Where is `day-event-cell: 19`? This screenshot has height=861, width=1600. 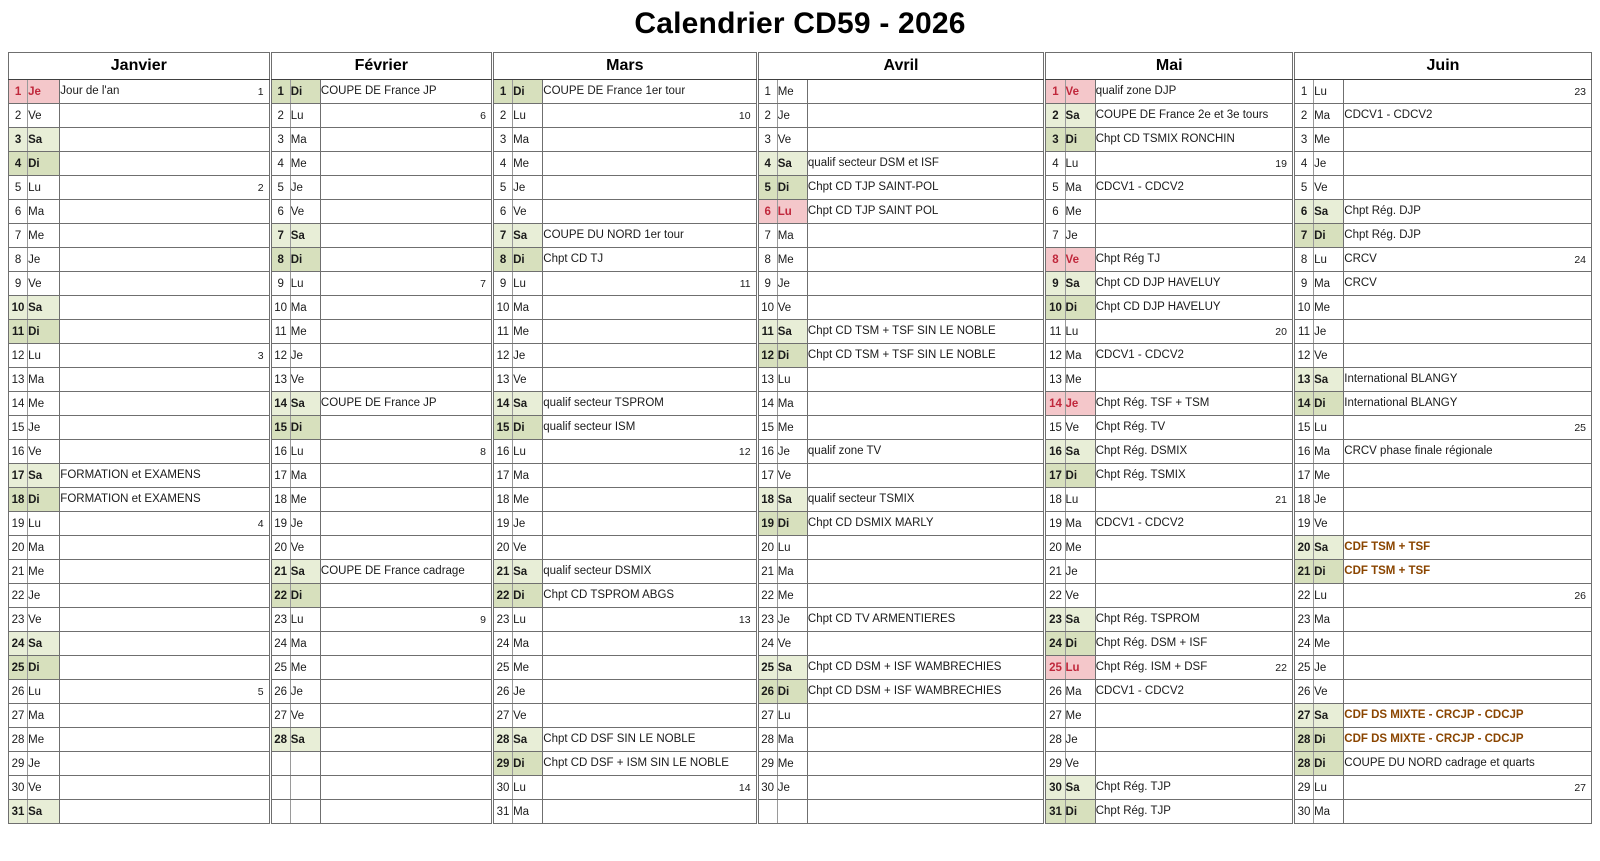 day-event-cell: 19 is located at coordinates (1194, 163).